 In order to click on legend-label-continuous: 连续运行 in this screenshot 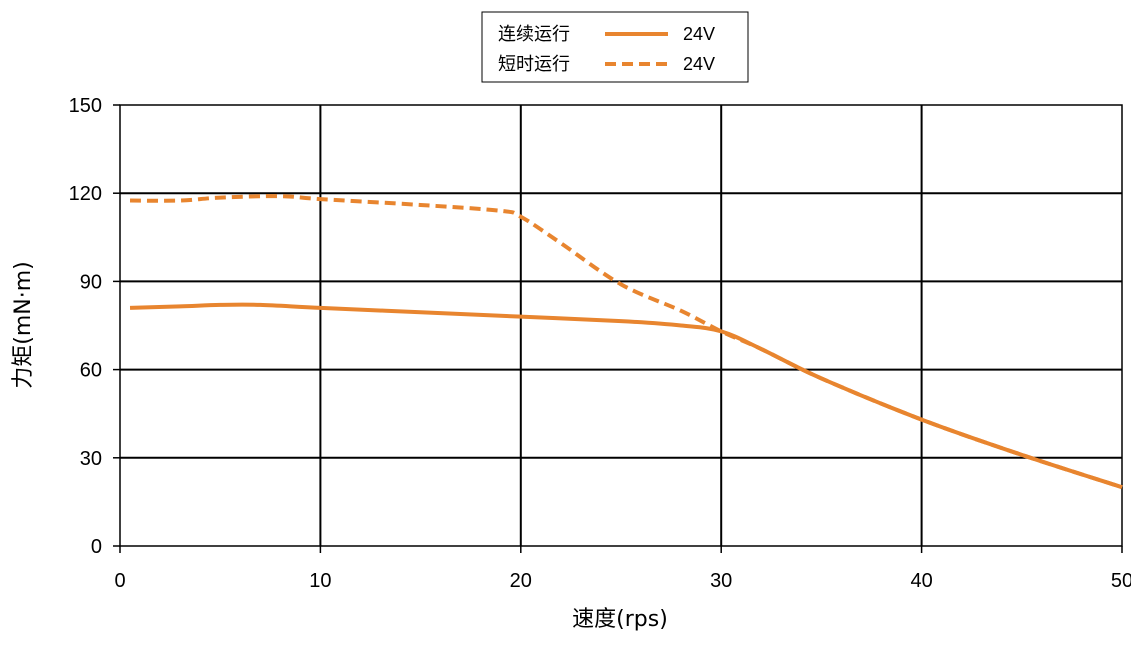, I will do `click(534, 34)`.